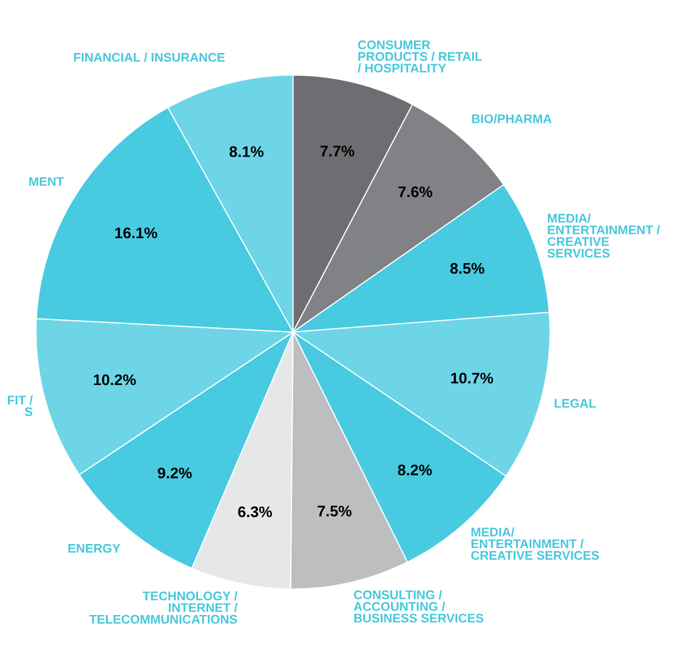  What do you see at coordinates (163, 607) in the screenshot?
I see `slice-label: TECHNOLOGY / INTERNET / TELECOMMUNICATIONS` at bounding box center [163, 607].